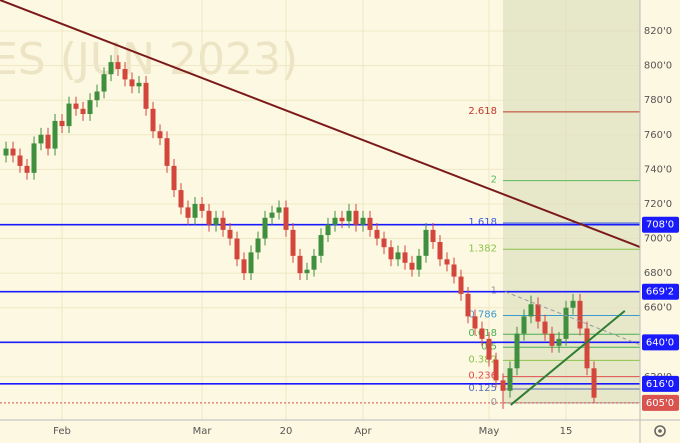 The image size is (680, 443). What do you see at coordinates (658, 31) in the screenshot?
I see `y-tick-label: 820'0` at bounding box center [658, 31].